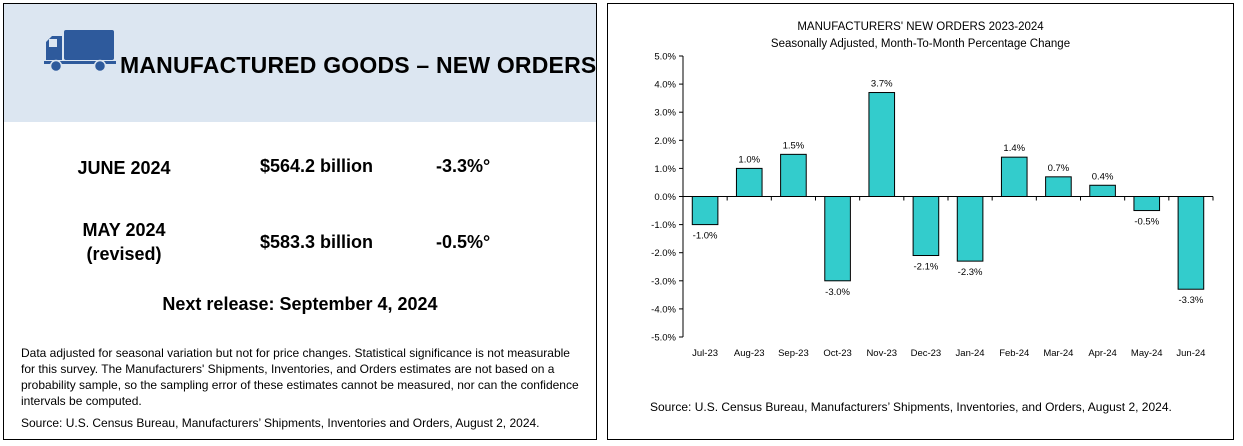  What do you see at coordinates (926, 267) in the screenshot?
I see `data-label: -2.1%` at bounding box center [926, 267].